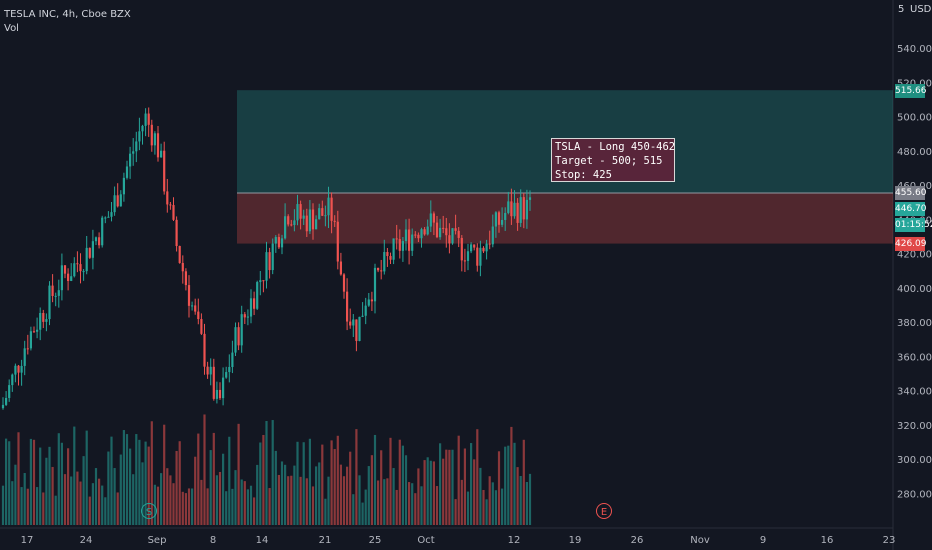 This screenshot has width=932, height=550. What do you see at coordinates (149, 511) in the screenshot?
I see `split-marker` at bounding box center [149, 511].